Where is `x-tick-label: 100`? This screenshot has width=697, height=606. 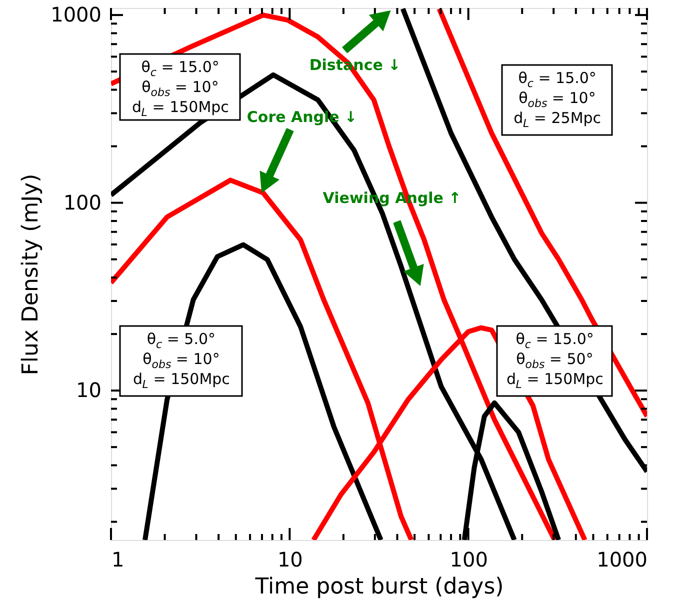
x-tick-label: 100 is located at coordinates (469, 560).